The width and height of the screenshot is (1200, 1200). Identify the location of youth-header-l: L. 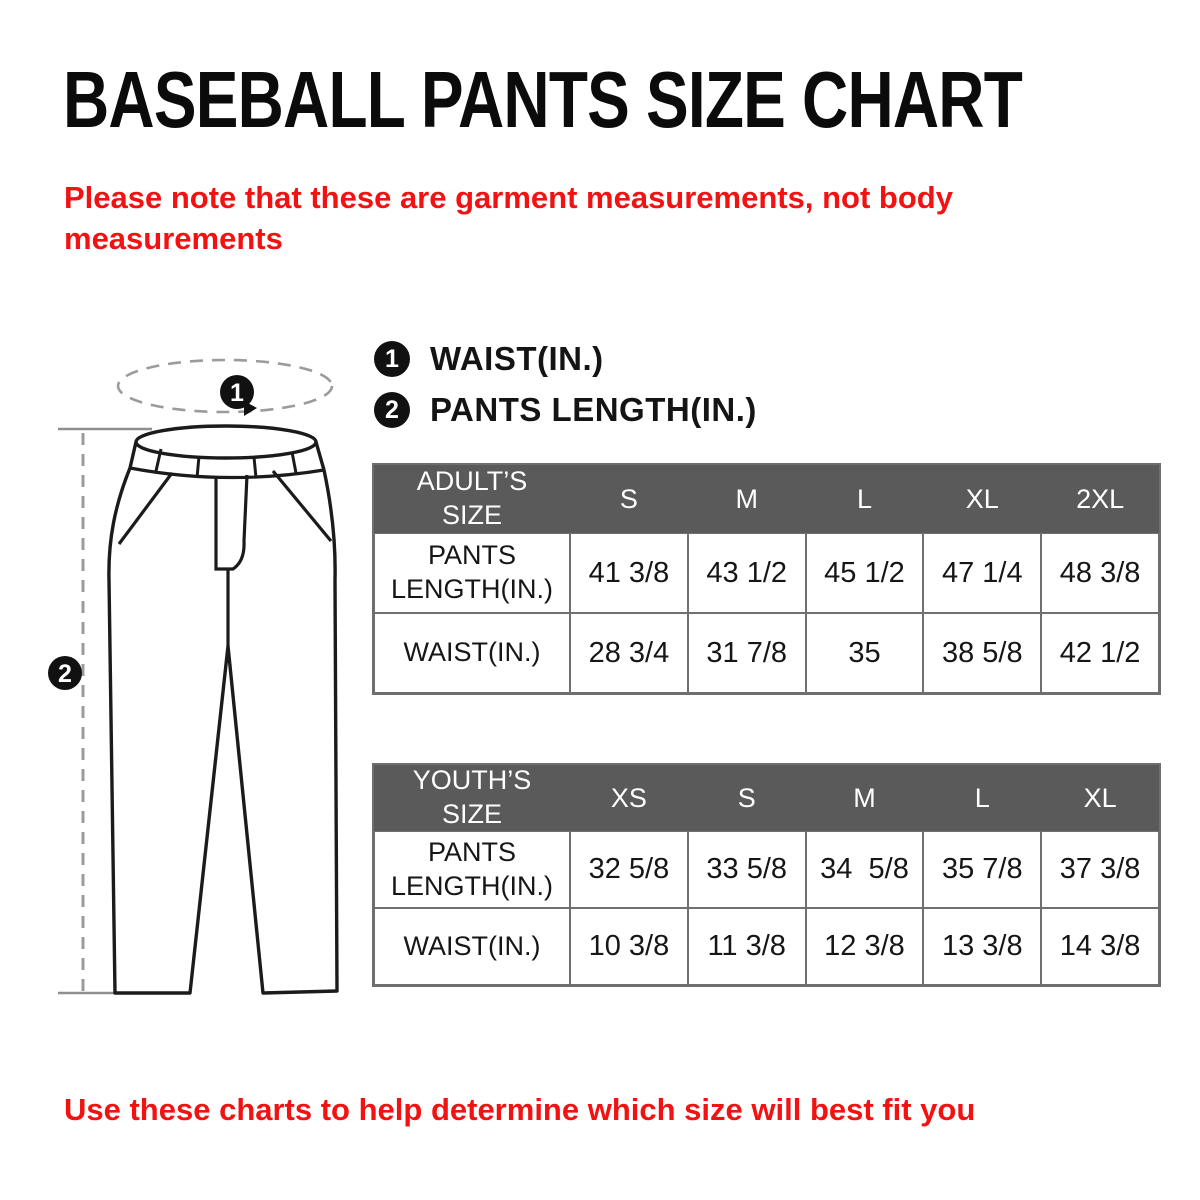
(982, 798).